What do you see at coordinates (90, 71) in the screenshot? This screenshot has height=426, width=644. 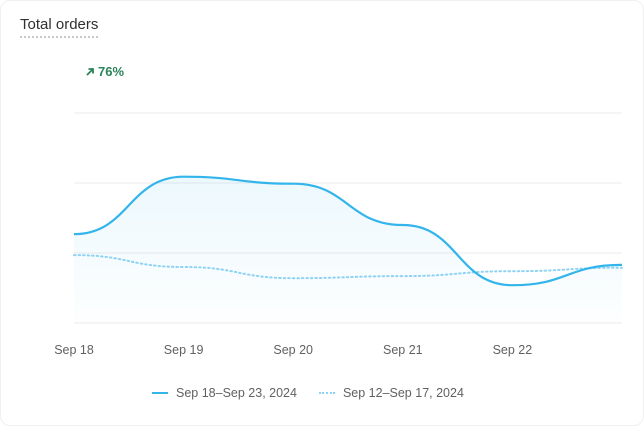 I see `arrow-up-right-icon` at bounding box center [90, 71].